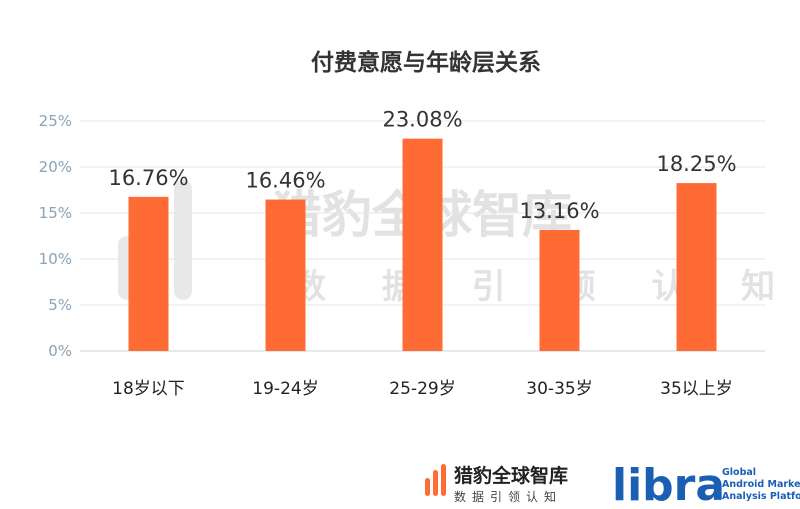 The image size is (800, 509). I want to click on y-tick-label: 0%, so click(60, 351).